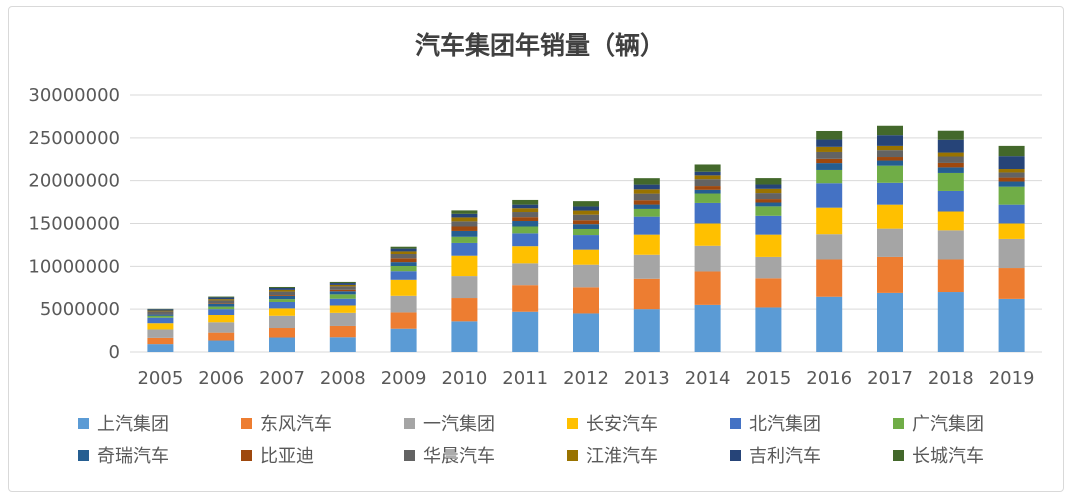 This screenshot has height=502, width=1080. Describe the element at coordinates (612, 455) in the screenshot. I see `legend-item: 江淮汽车` at that location.